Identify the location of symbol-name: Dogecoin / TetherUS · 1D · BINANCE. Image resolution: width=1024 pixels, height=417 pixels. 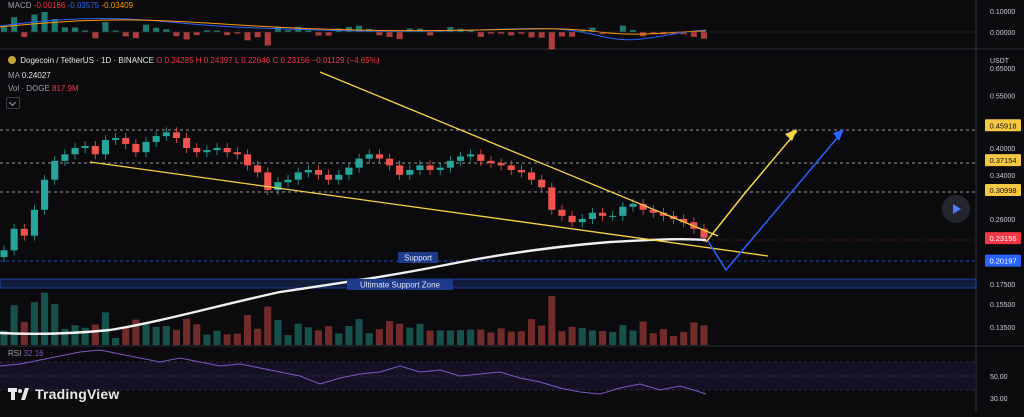
(87, 60).